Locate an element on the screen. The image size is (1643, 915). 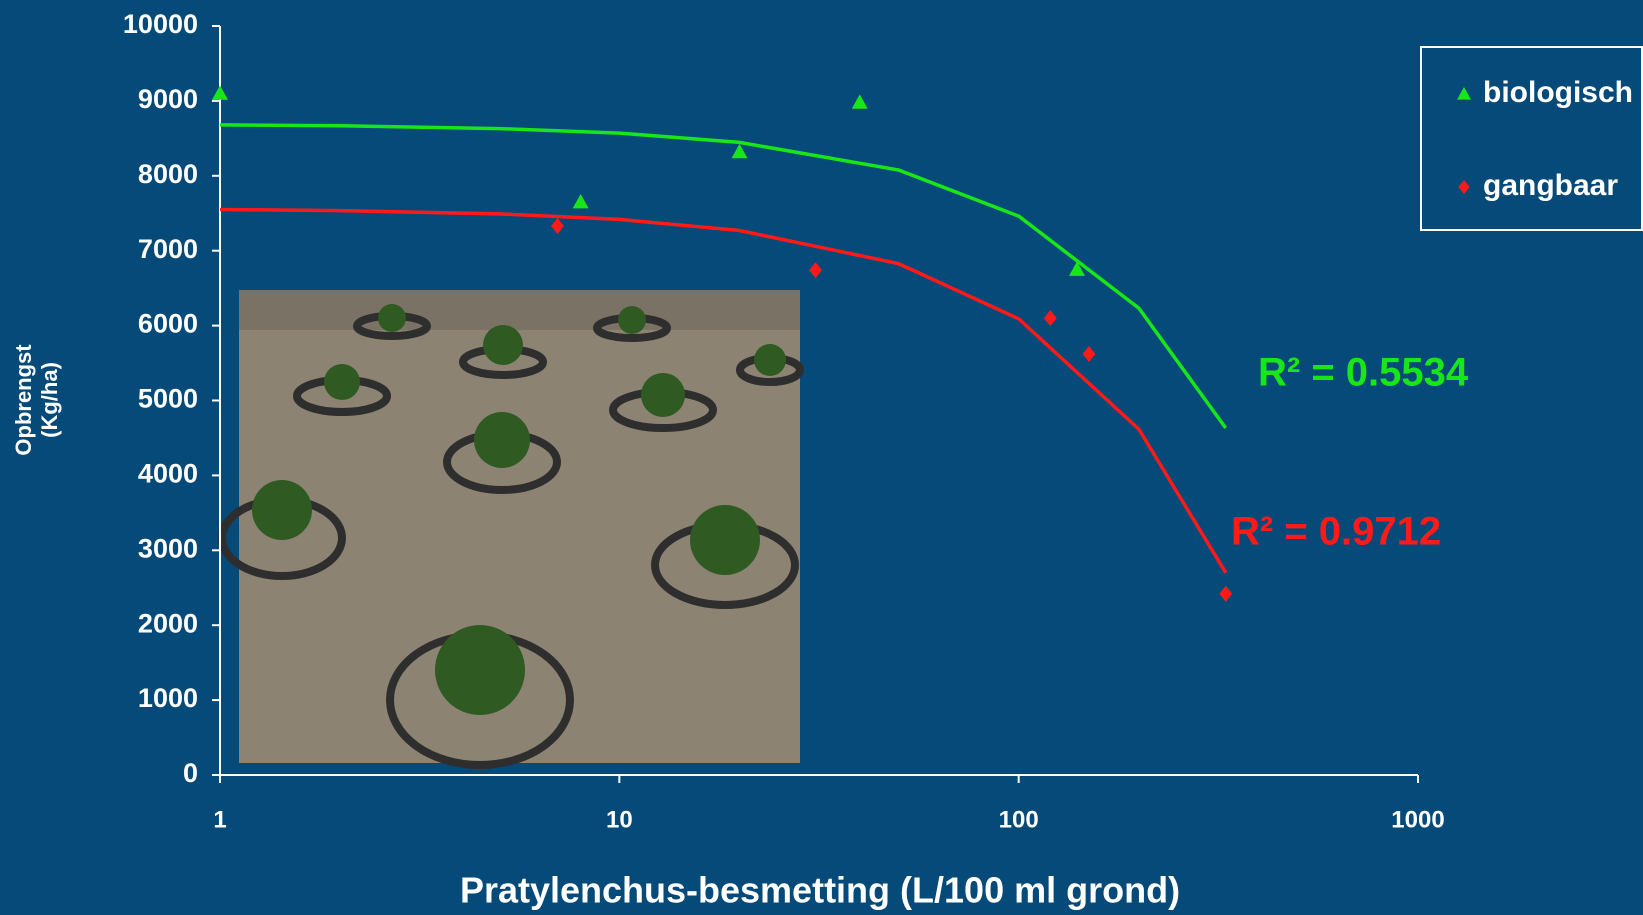
x-tick-label: 1000 is located at coordinates (1417, 819).